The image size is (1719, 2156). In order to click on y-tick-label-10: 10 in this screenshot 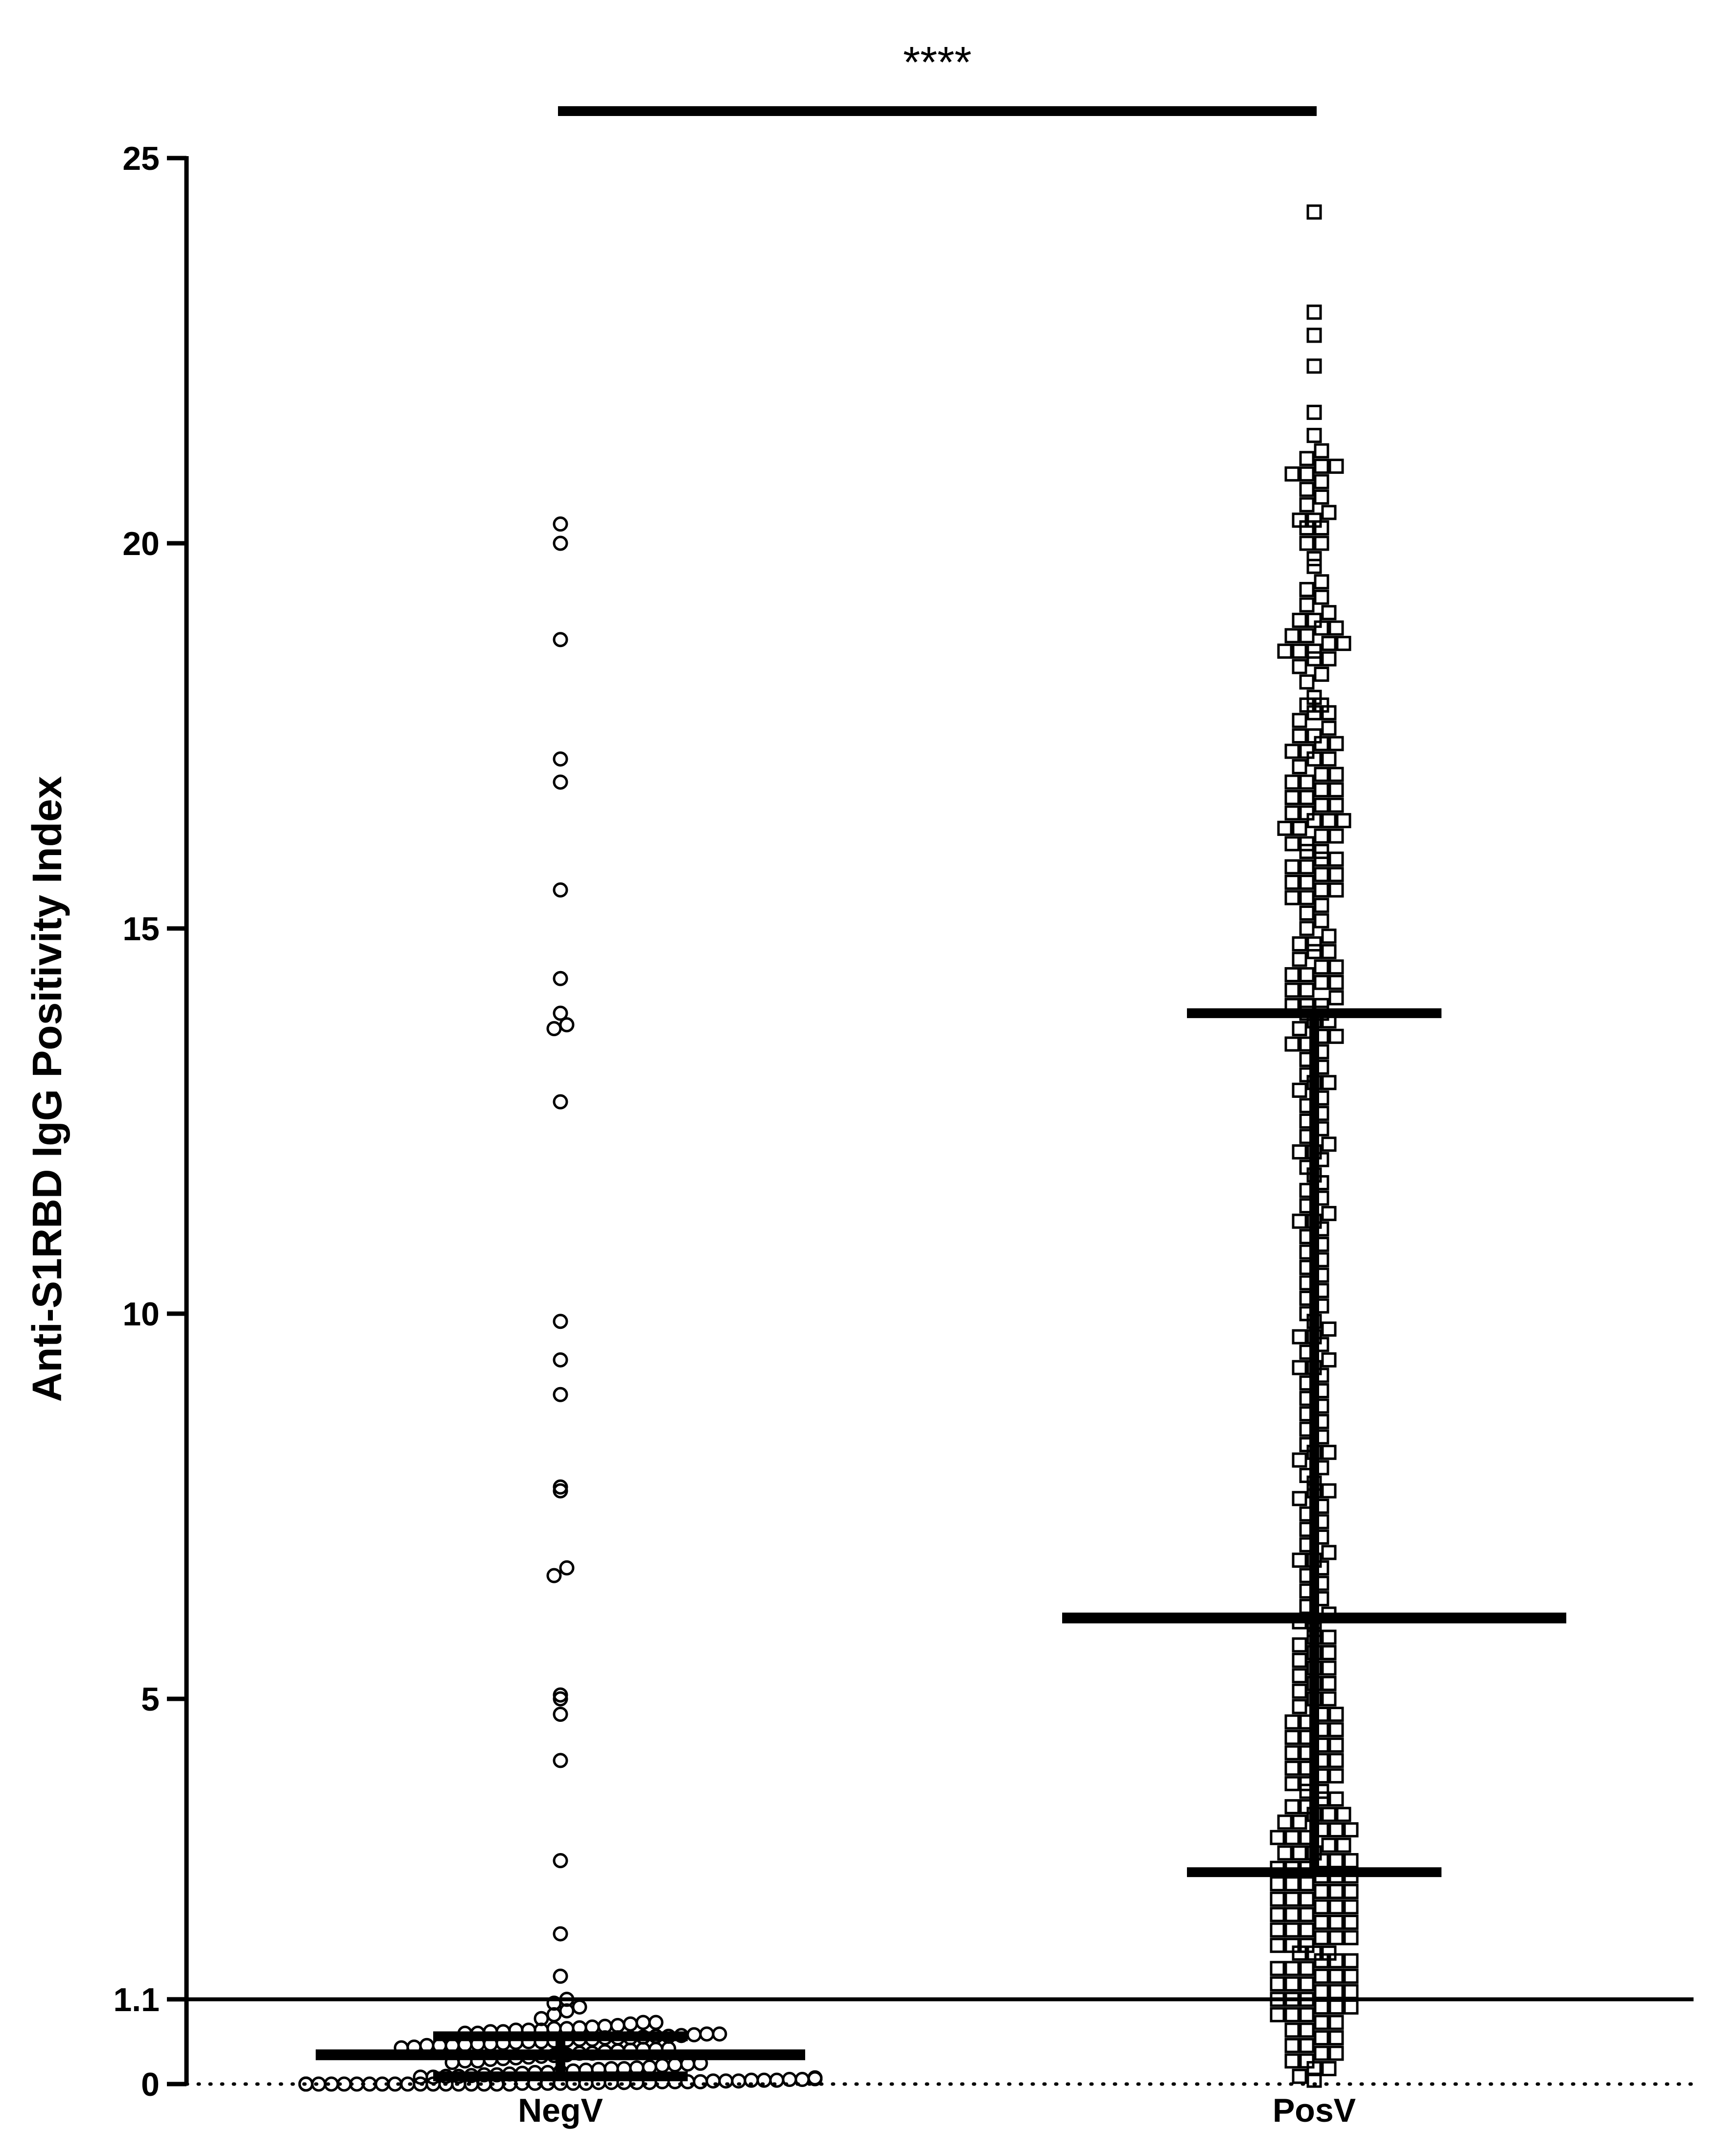, I will do `click(141, 1314)`.